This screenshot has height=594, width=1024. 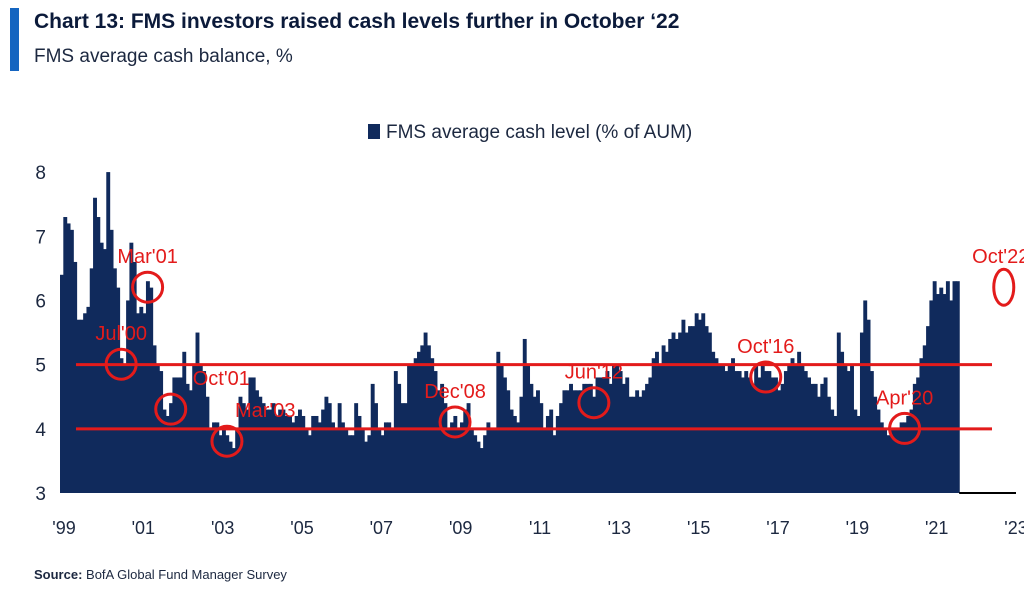 What do you see at coordinates (121, 334) in the screenshot?
I see `annotation-label: Jul'00` at bounding box center [121, 334].